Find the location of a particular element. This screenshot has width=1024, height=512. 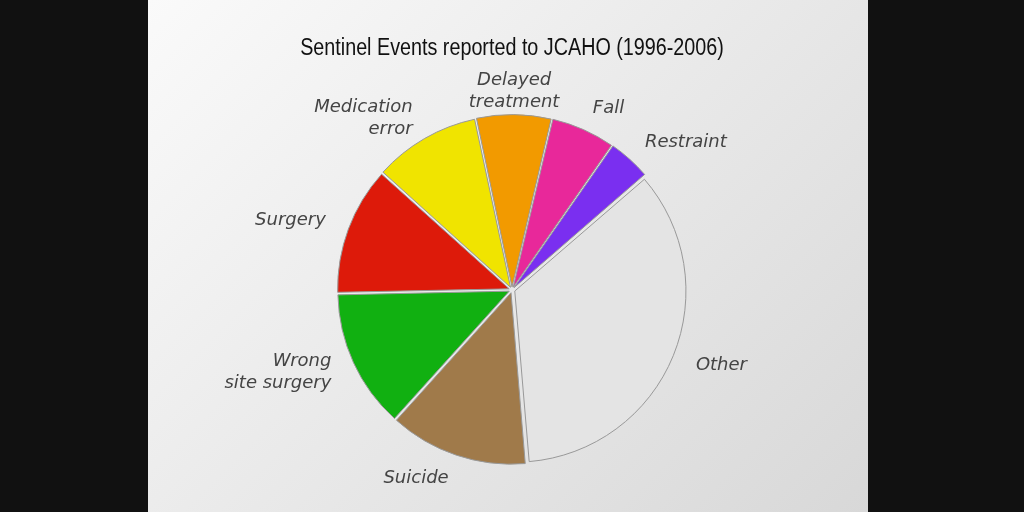

slice-label: Wrong site surgery is located at coordinates (278, 371).